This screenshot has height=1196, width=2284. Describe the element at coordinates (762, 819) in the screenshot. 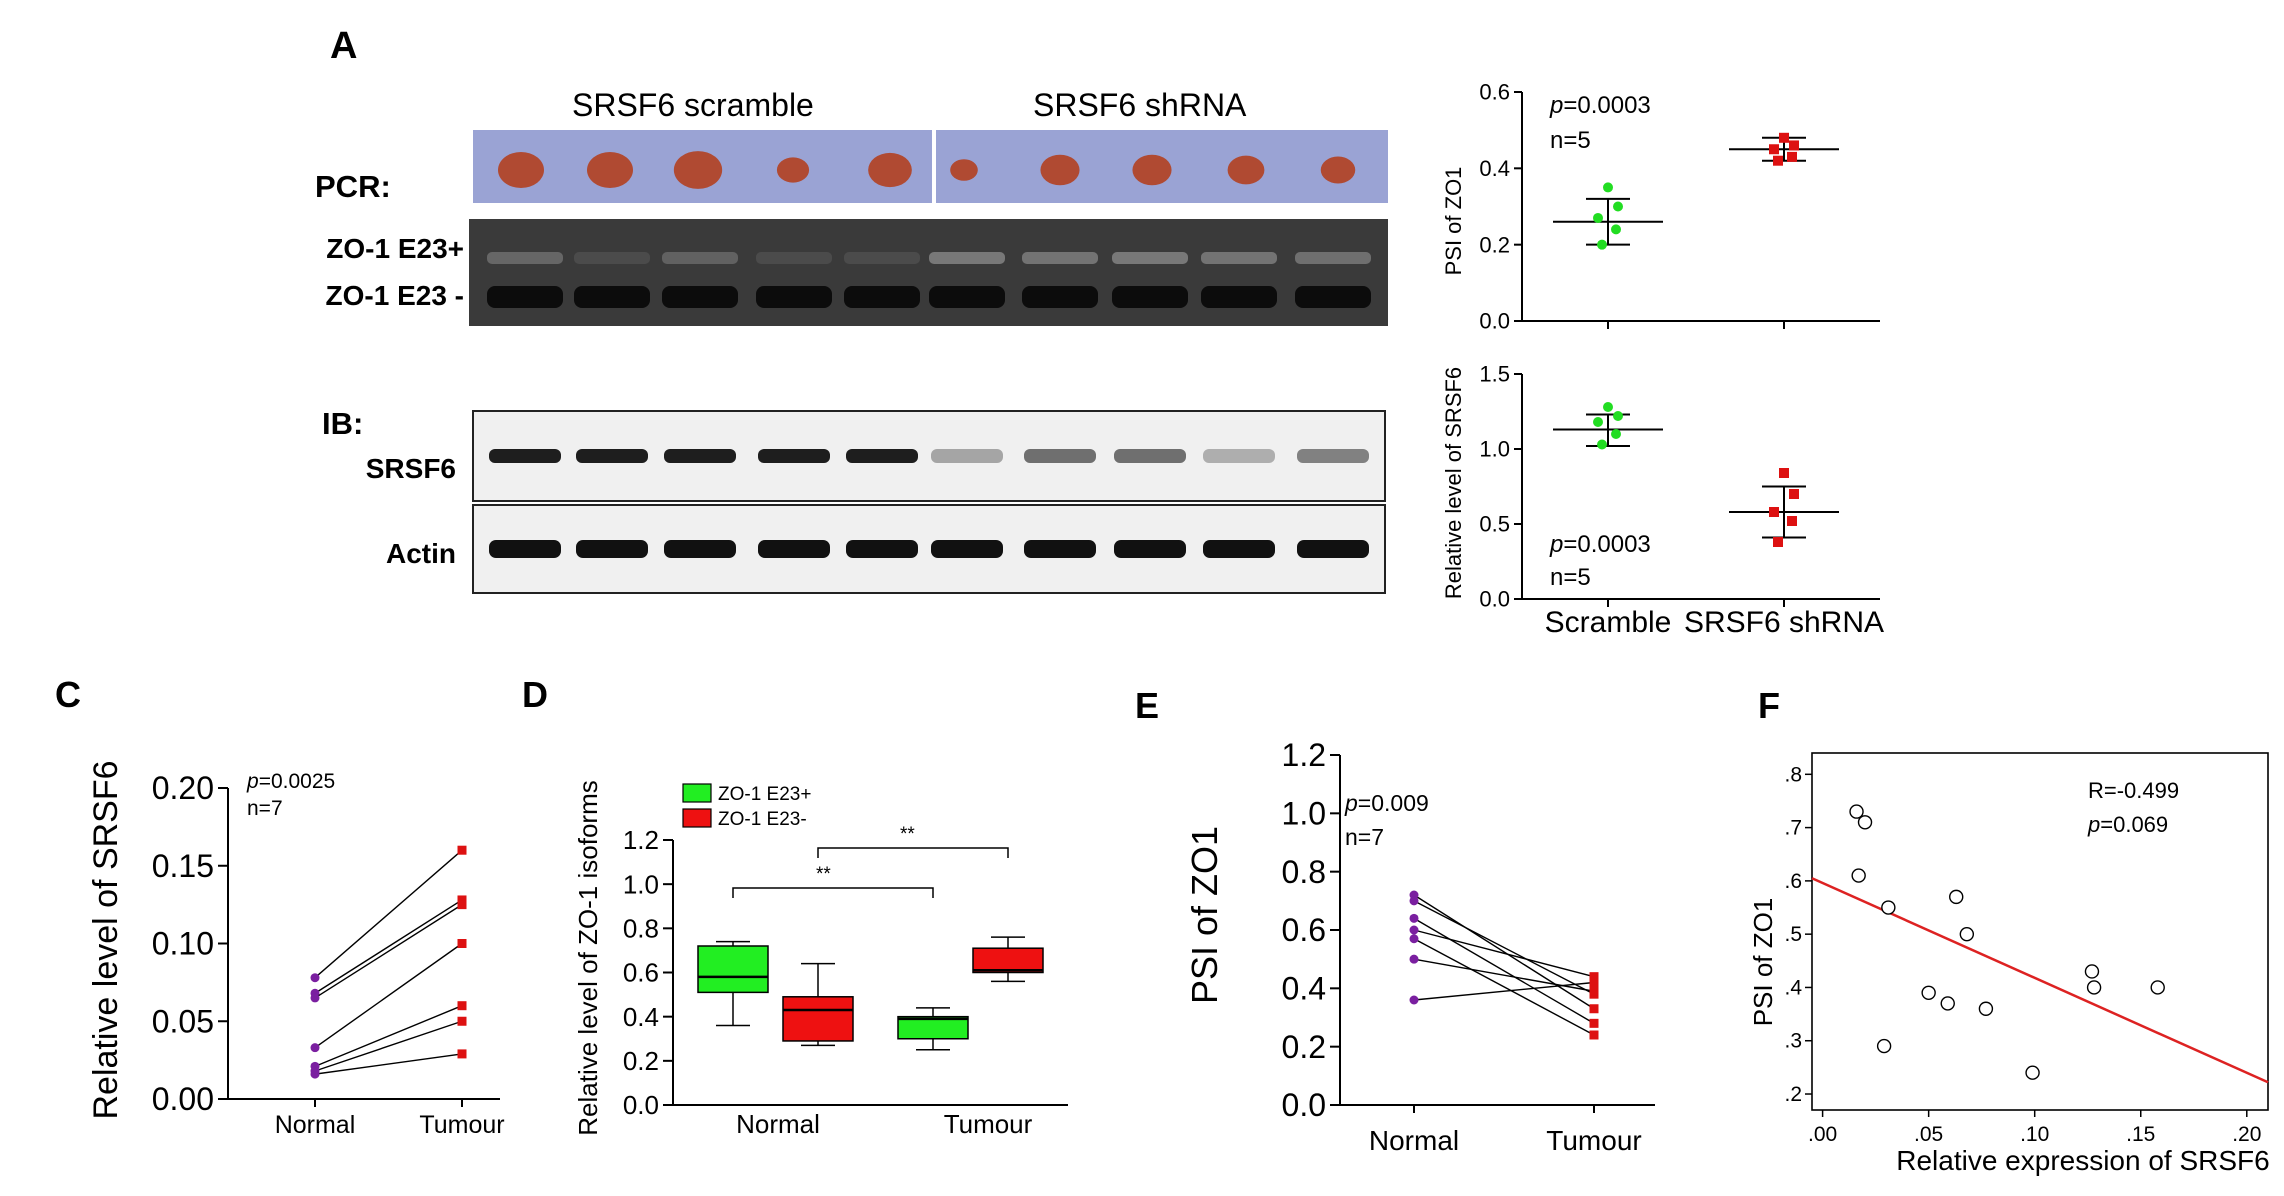

I see `legend-label: ZO-1 E23-` at that location.